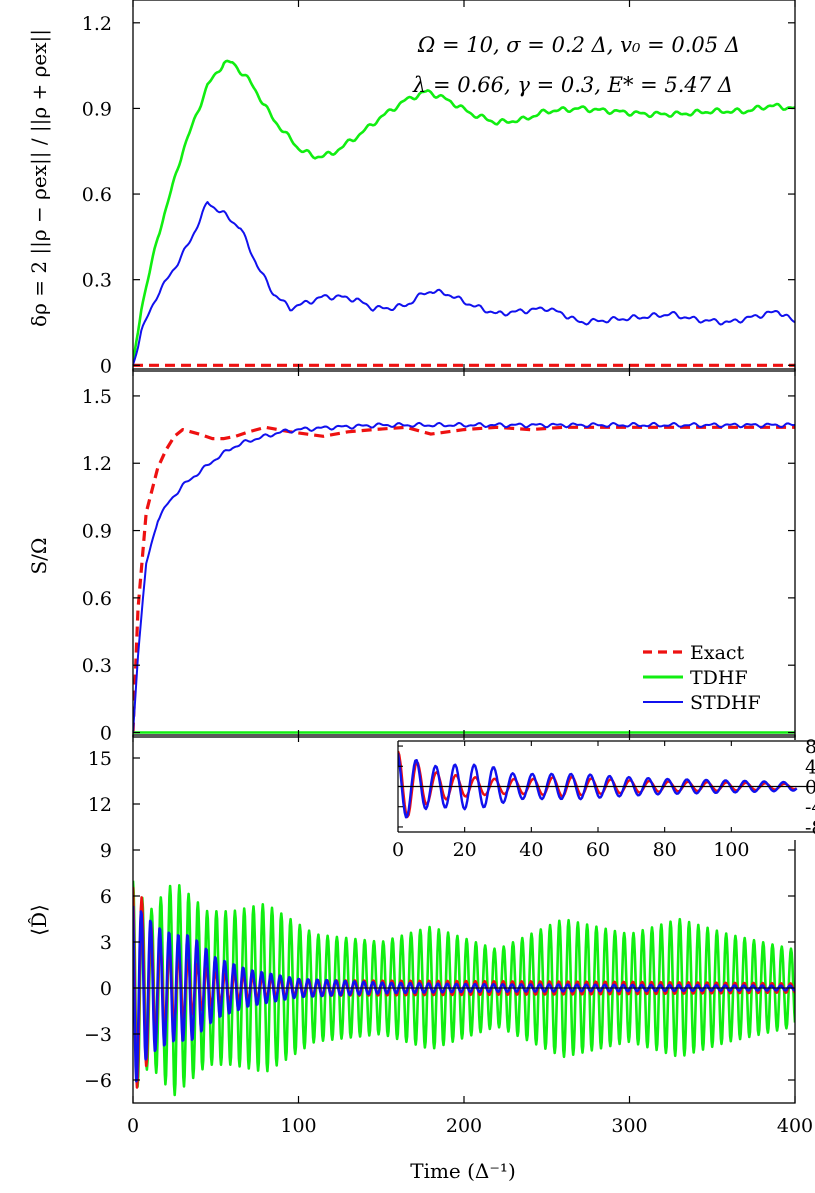 This screenshot has width=815, height=1193. I want to click on y-tick-label: 3, so click(106, 943).